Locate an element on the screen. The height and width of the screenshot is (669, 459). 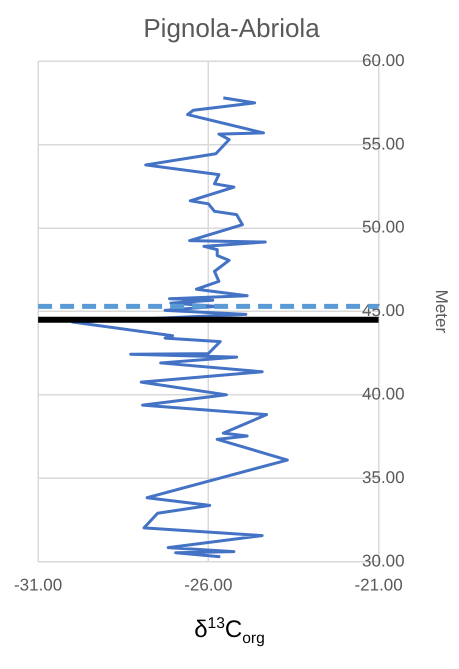
x-axis-title: δ$^{13}$C$_{org}$ is located at coordinates (229, 631).